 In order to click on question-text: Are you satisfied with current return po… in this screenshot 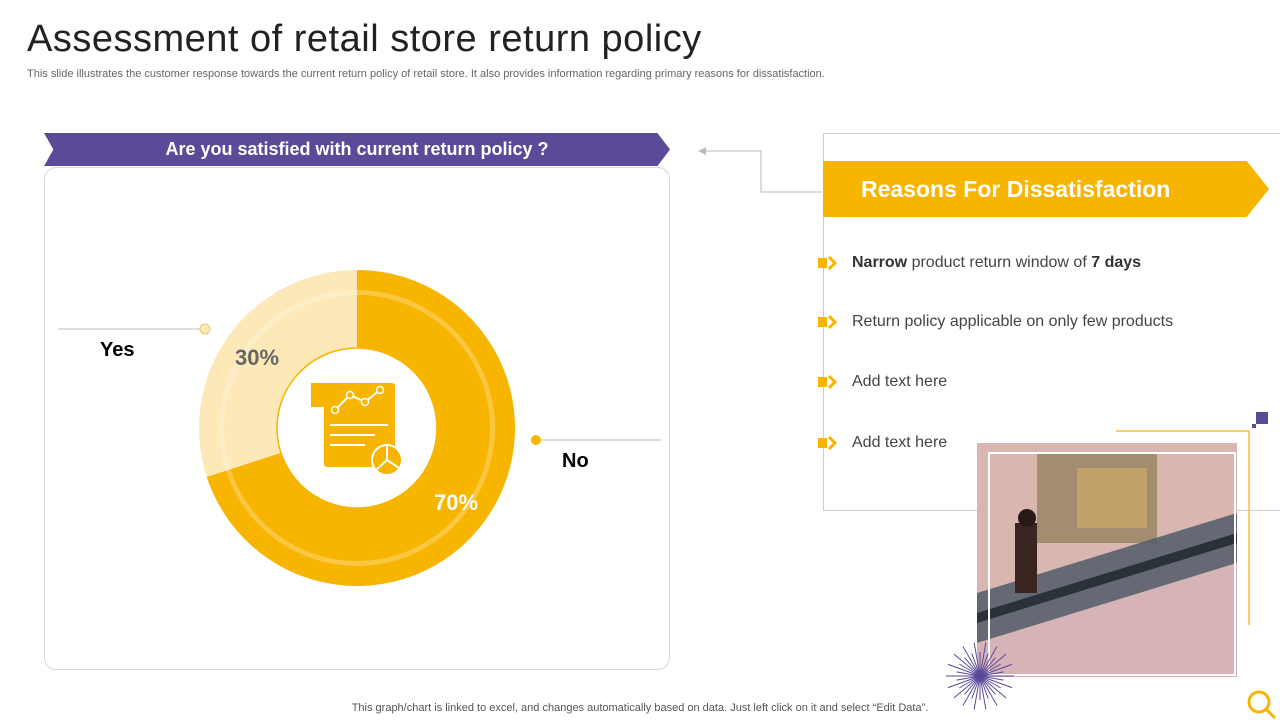, I will do `click(357, 149)`.